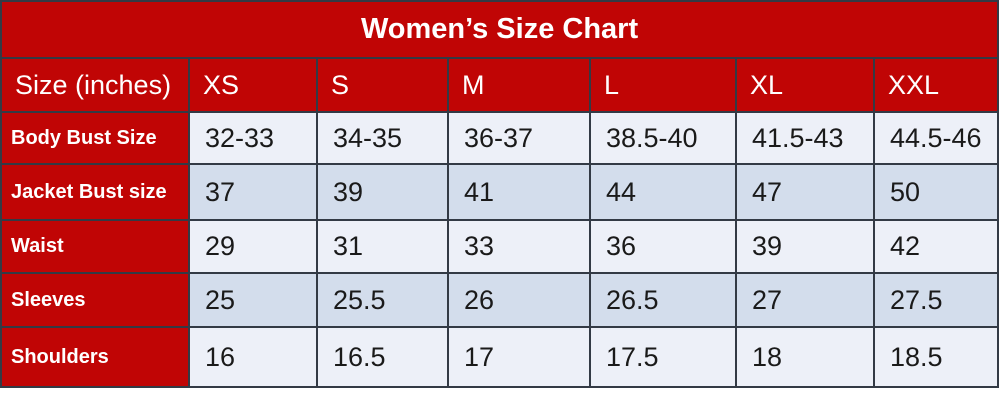 This screenshot has height=416, width=1000. Describe the element at coordinates (805, 85) in the screenshot. I see `header-xl: XL` at that location.